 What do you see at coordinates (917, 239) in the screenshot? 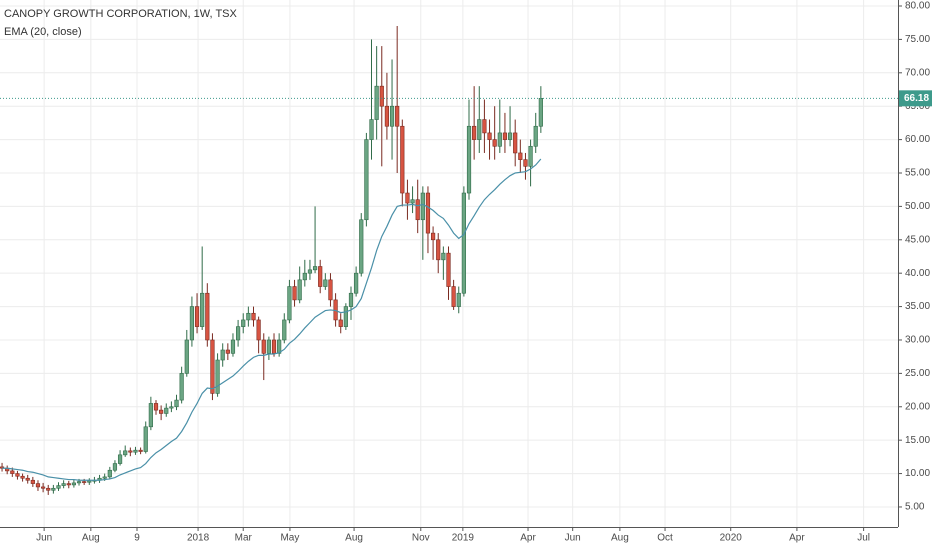
I see `y-tick-label: 45.00` at bounding box center [917, 239].